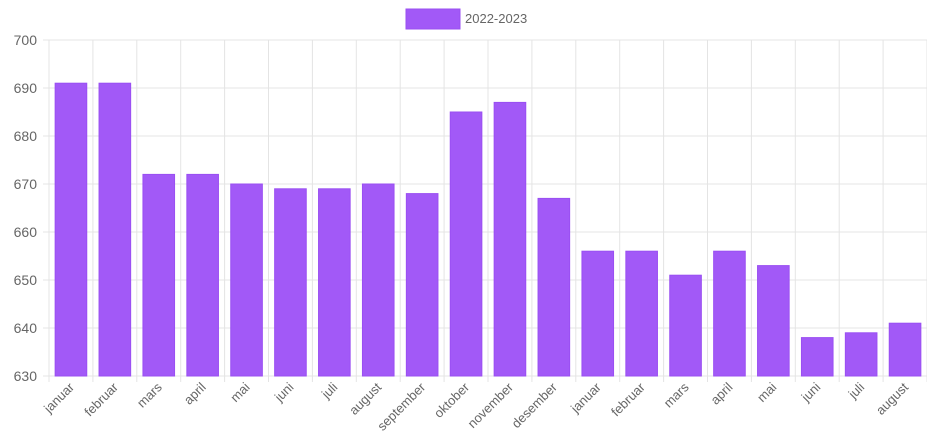  I want to click on y-axis-ticks: 630 640 650 660 670 680 690 700, so click(26, 208).